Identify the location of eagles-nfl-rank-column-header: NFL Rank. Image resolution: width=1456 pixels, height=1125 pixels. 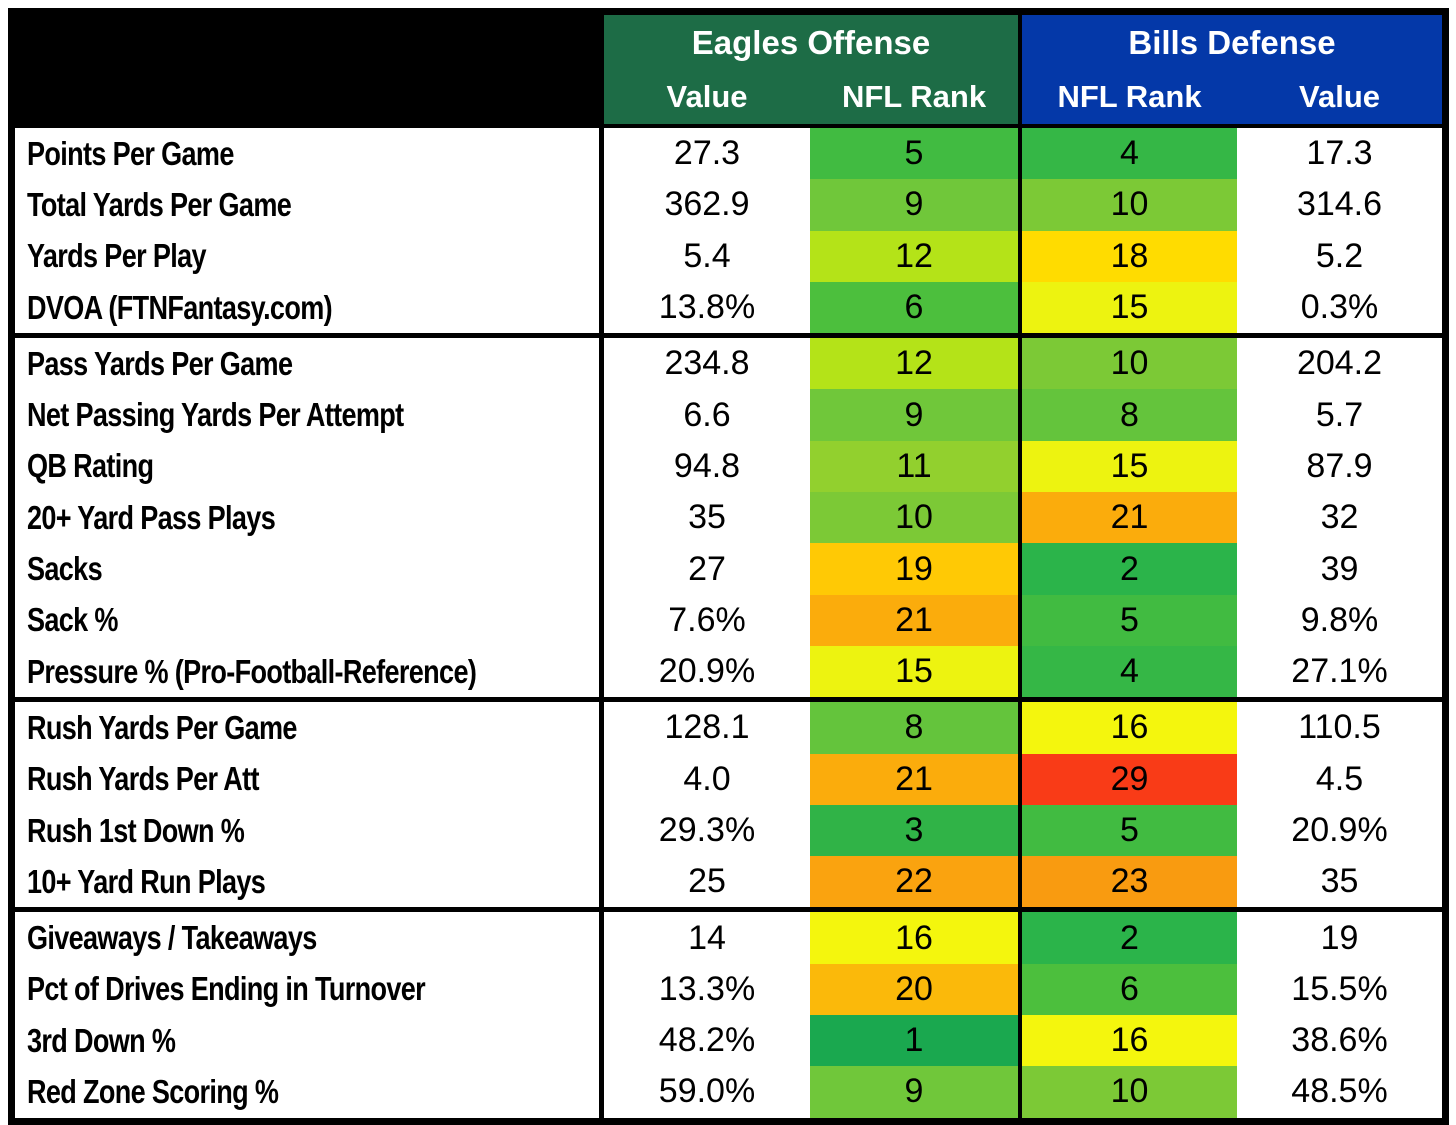
(916, 97).